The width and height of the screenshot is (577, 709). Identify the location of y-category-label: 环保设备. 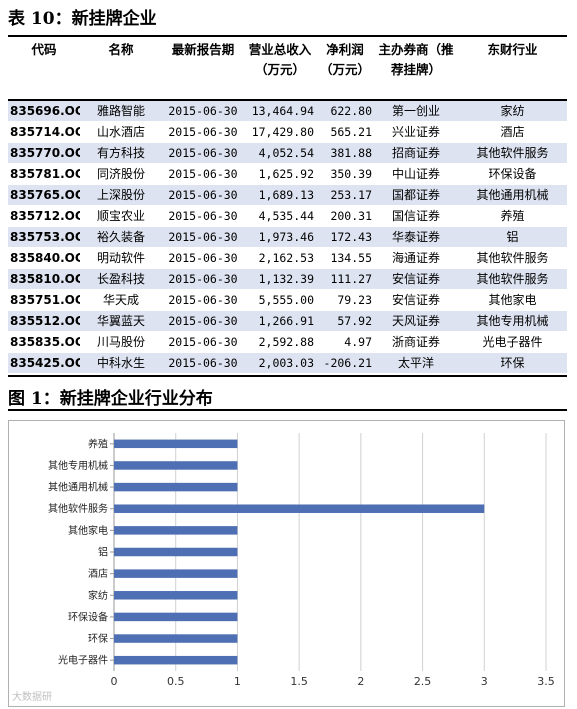
(88, 616).